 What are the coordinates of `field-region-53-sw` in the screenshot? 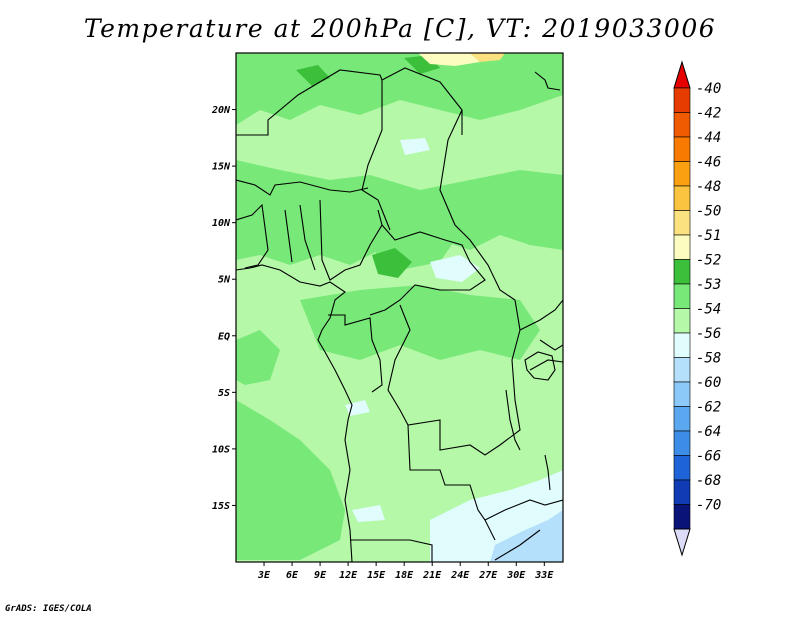 It's located at (290, 480).